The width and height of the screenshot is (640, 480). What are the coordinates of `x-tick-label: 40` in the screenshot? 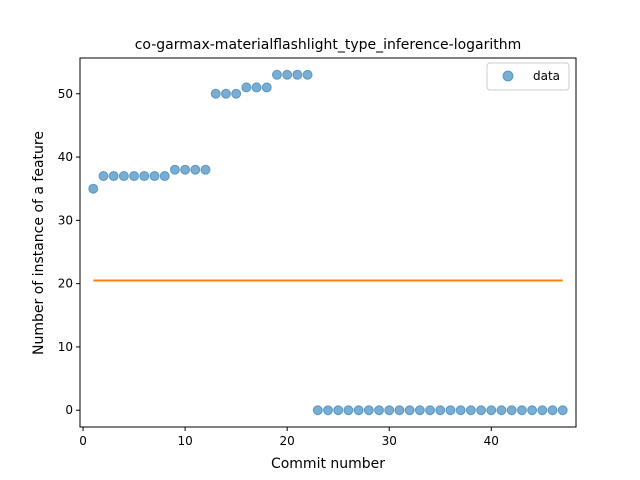 It's located at (491, 441).